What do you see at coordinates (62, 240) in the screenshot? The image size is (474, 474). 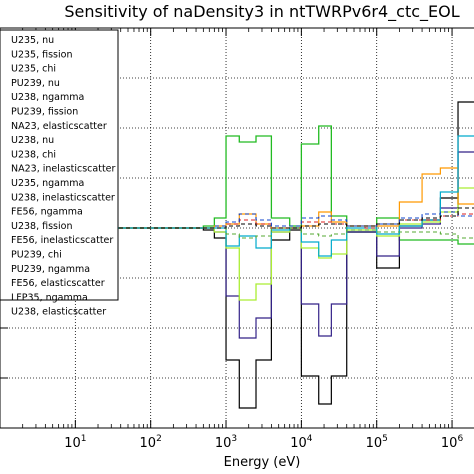 I see `legend-entry: FE56, inelasticscatter` at bounding box center [62, 240].